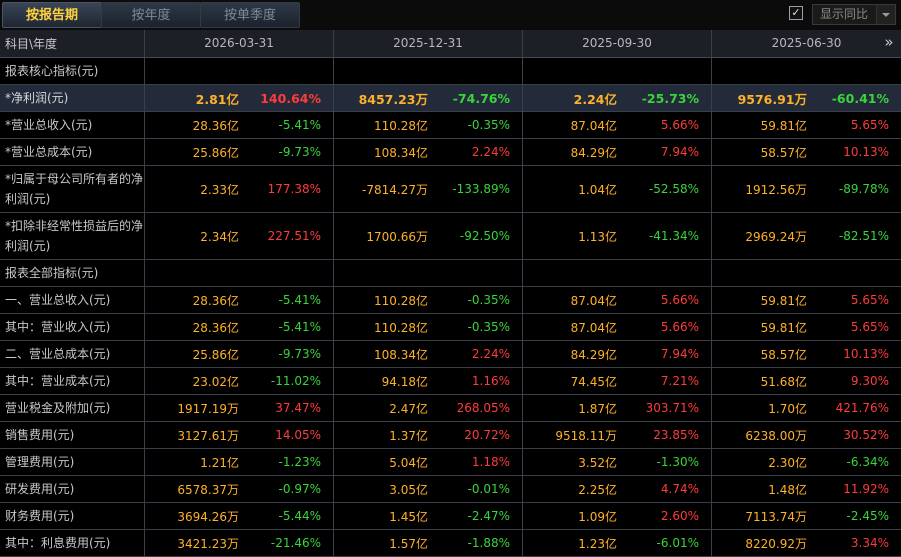 The height and width of the screenshot is (557, 901). Describe the element at coordinates (481, 189) in the screenshot. I see `yoy-change: -133.89%` at that location.